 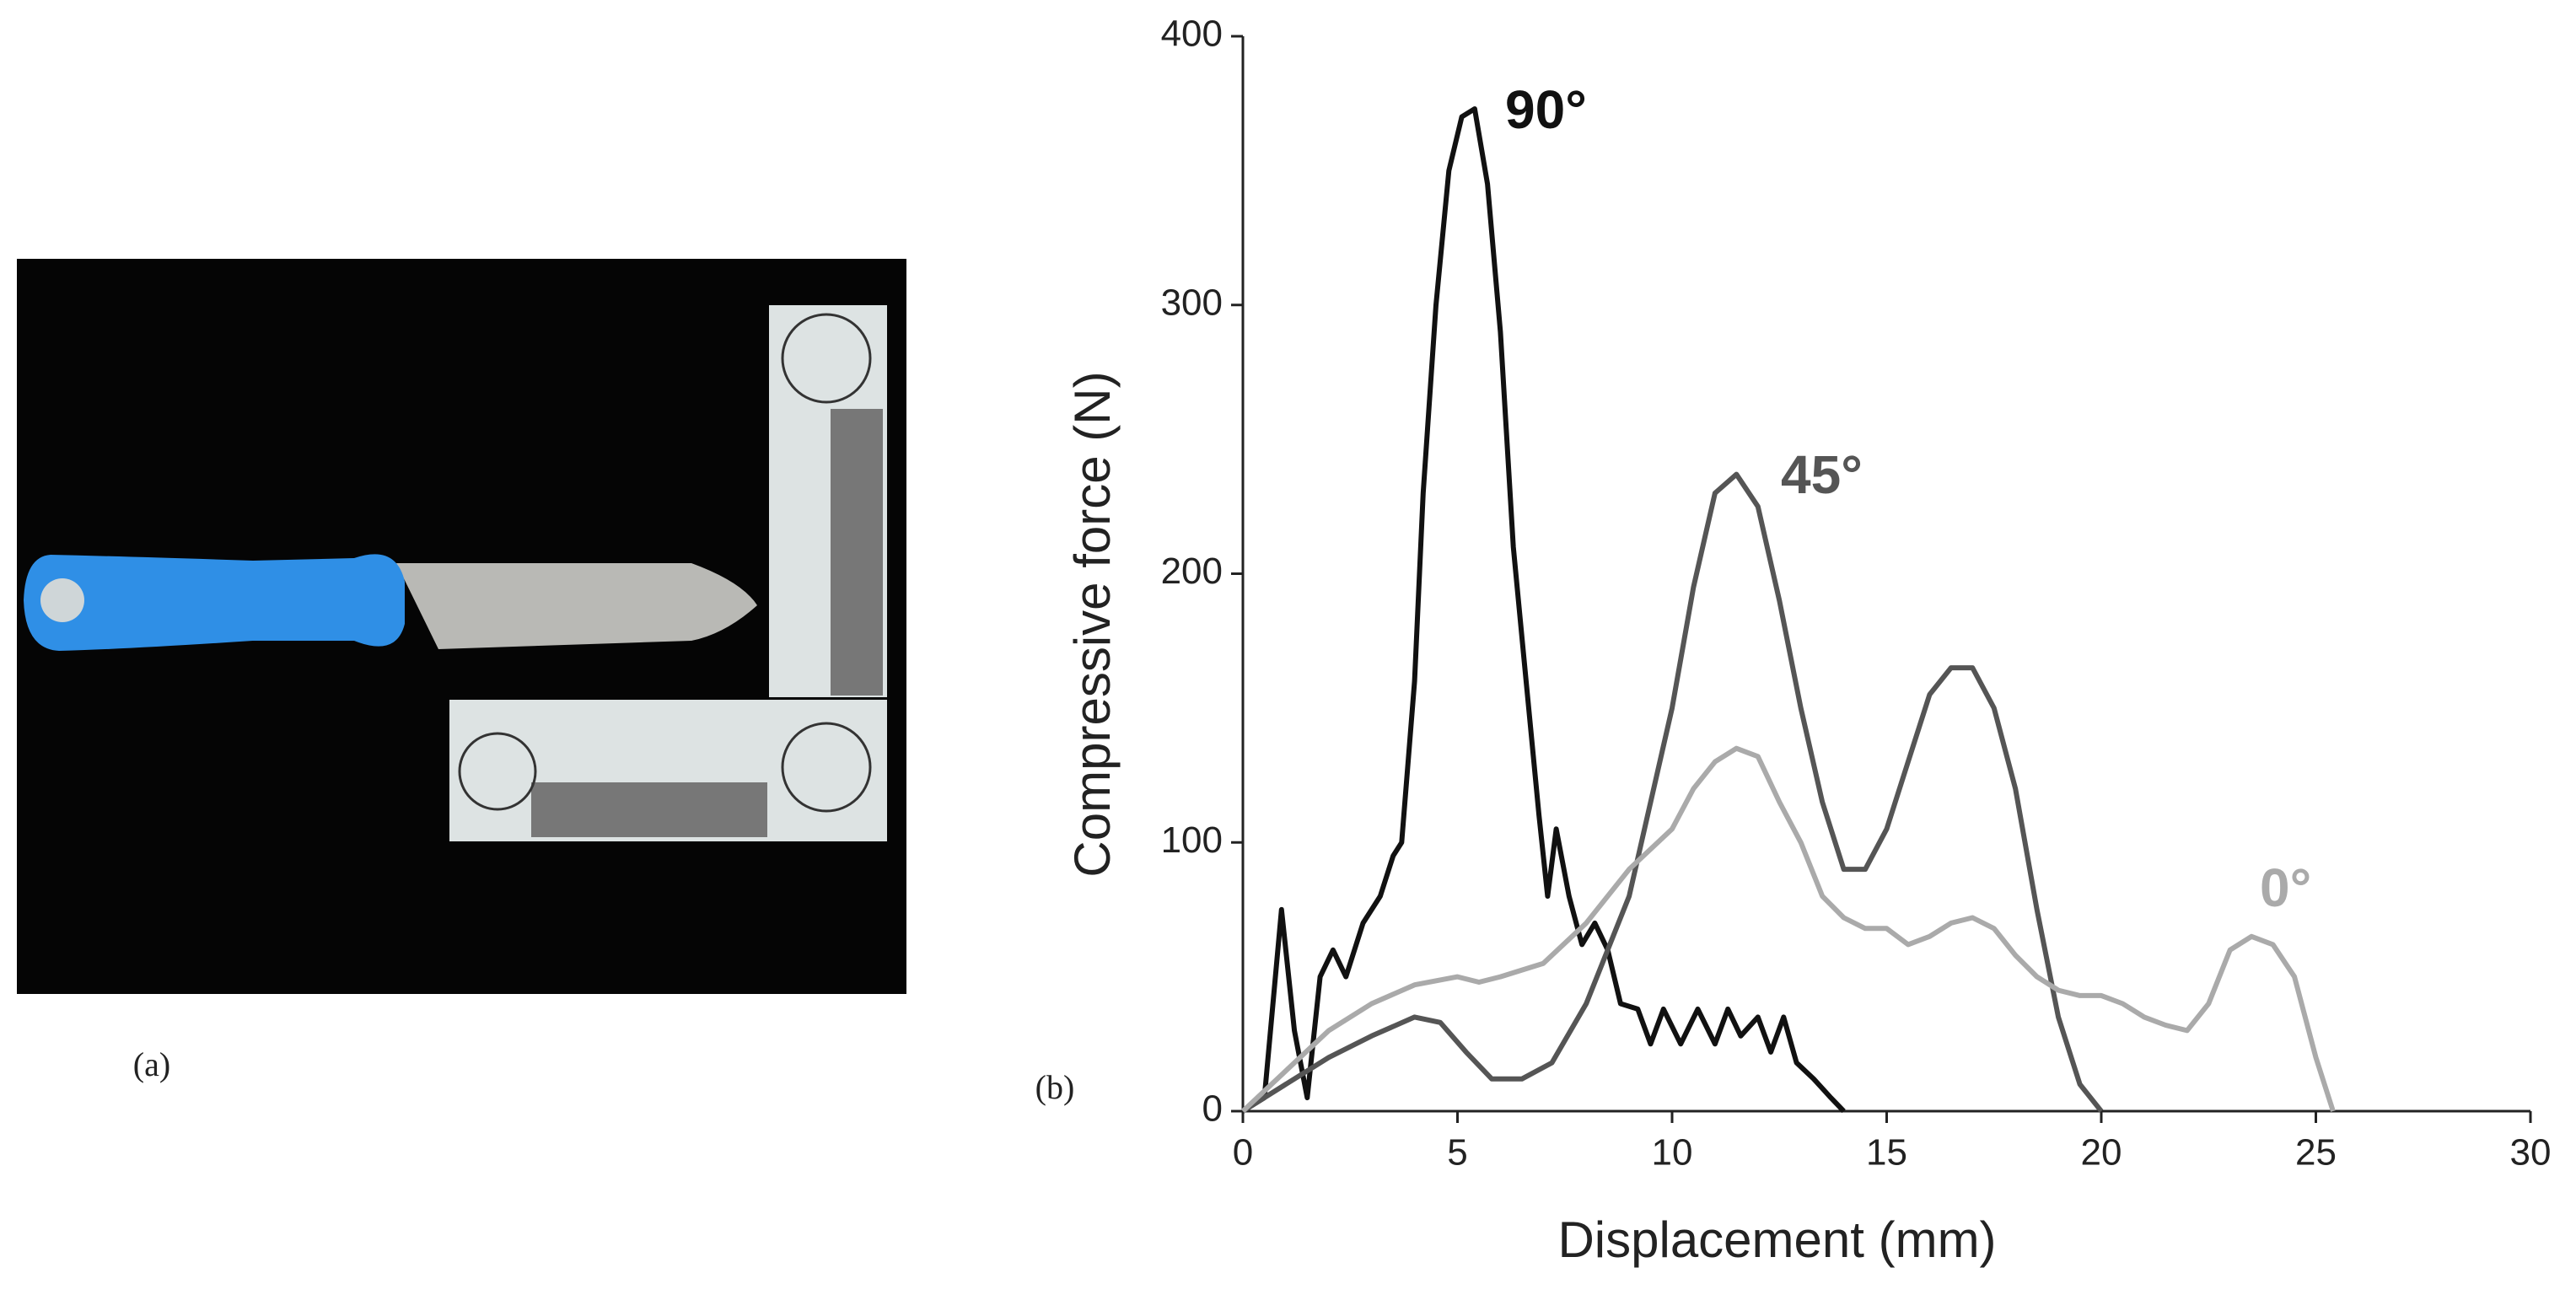 I want to click on x-tick-label: 30, so click(x=2531, y=1153).